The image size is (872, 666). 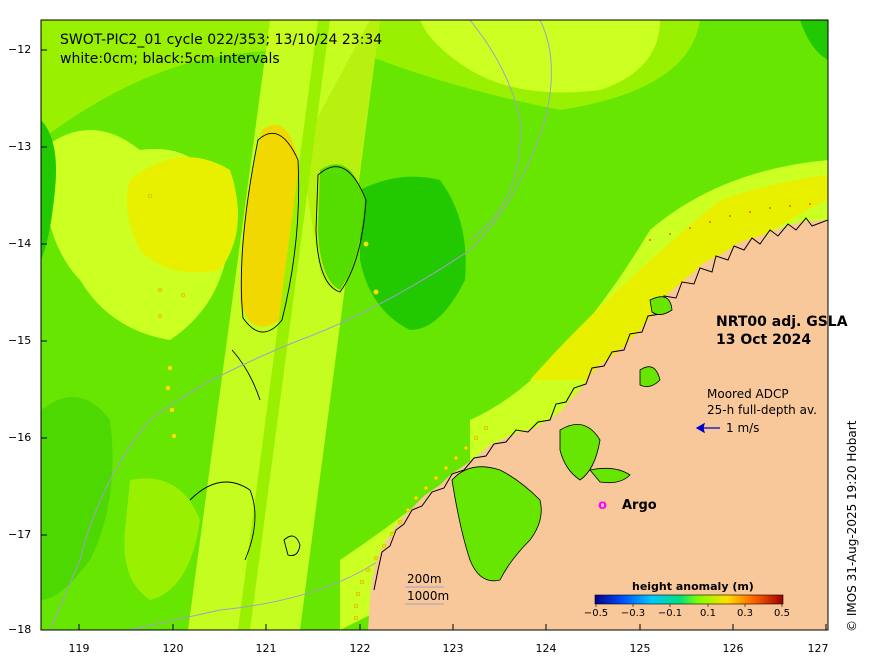 What do you see at coordinates (341, 227) in the screenshot?
I see `swath-anomaly` at bounding box center [341, 227].